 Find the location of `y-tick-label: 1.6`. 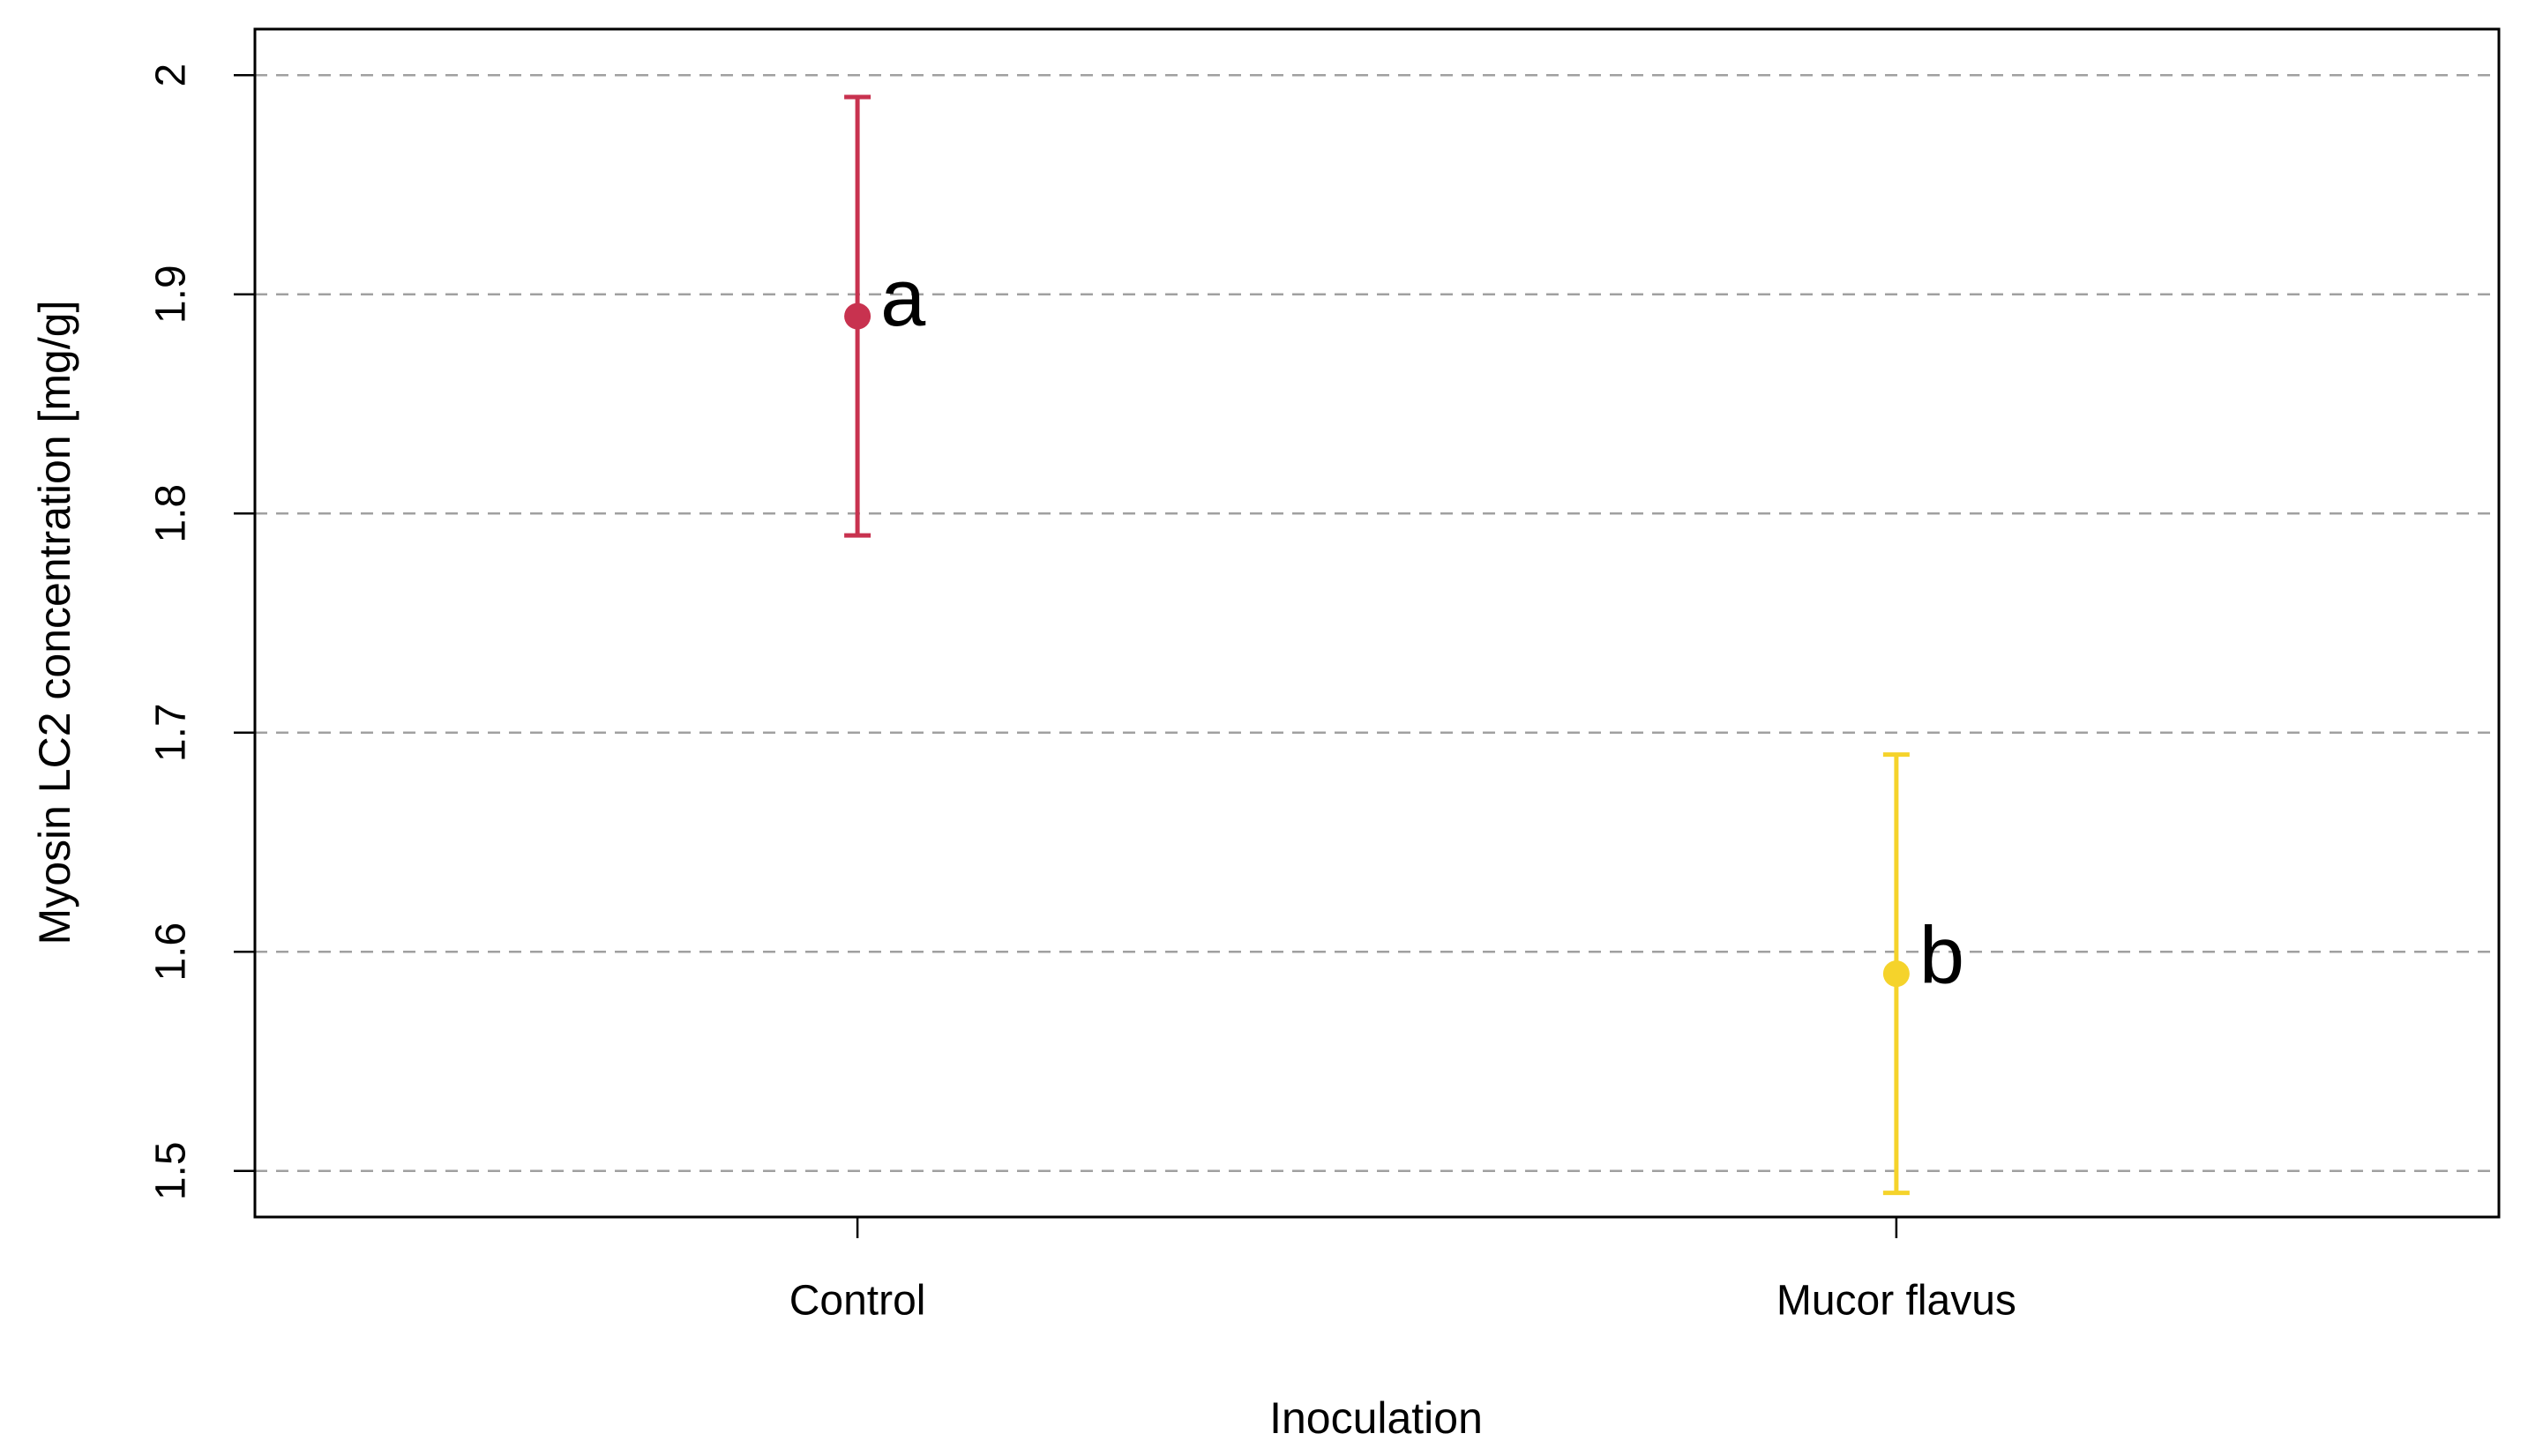

y-tick-label: 1.6 is located at coordinates (171, 952).